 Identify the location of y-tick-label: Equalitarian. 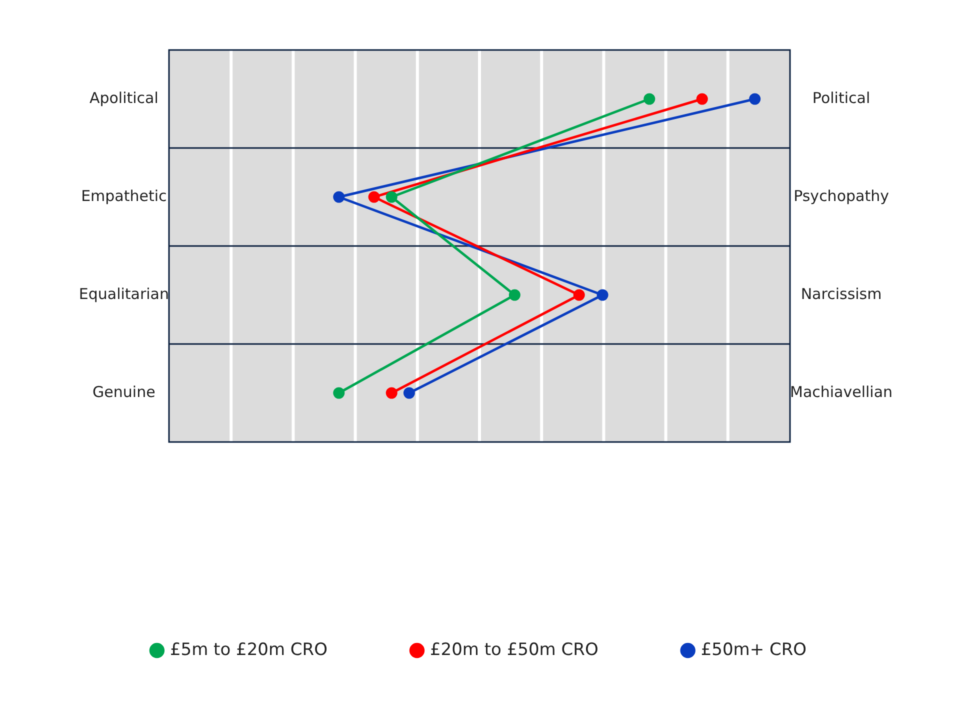
(123, 293).